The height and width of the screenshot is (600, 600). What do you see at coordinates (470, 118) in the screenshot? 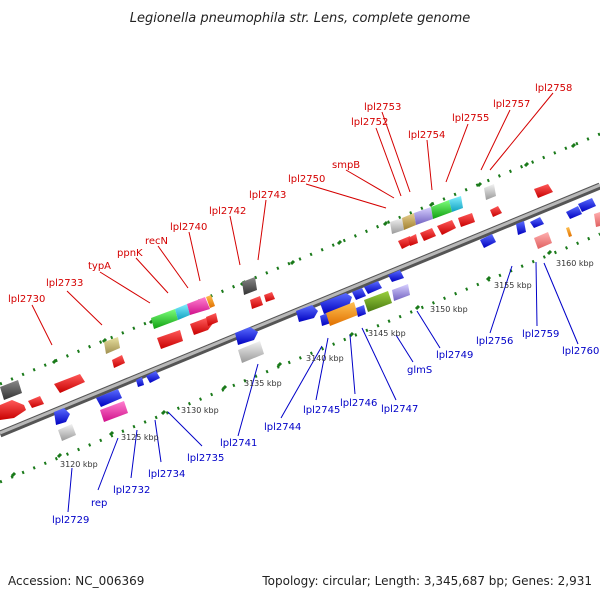
I see `gene-label: lpl2755` at bounding box center [470, 118].